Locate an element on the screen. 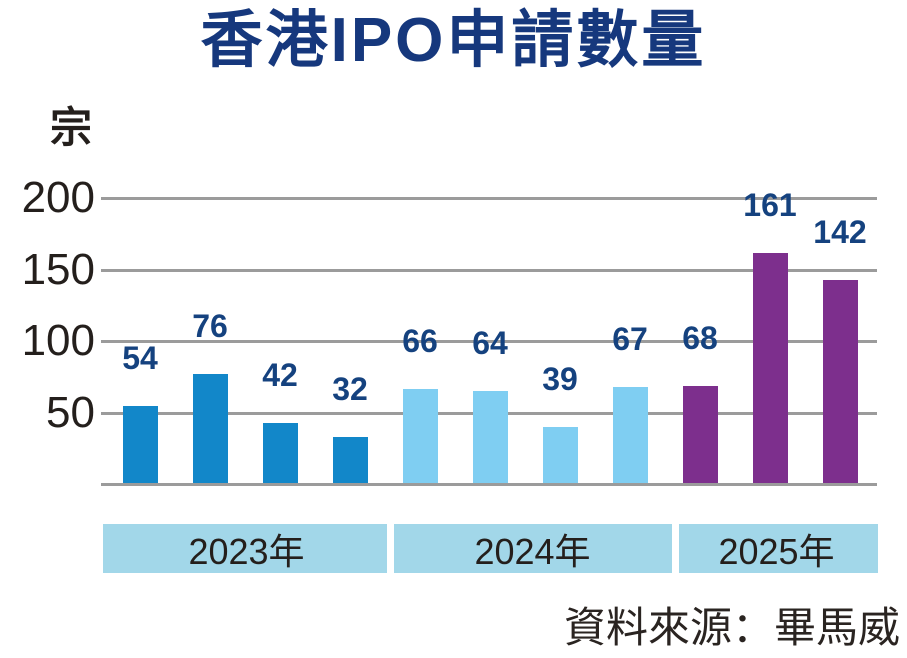 This screenshot has height=658, width=907. y-tick-label: 100 is located at coordinates (58, 340).